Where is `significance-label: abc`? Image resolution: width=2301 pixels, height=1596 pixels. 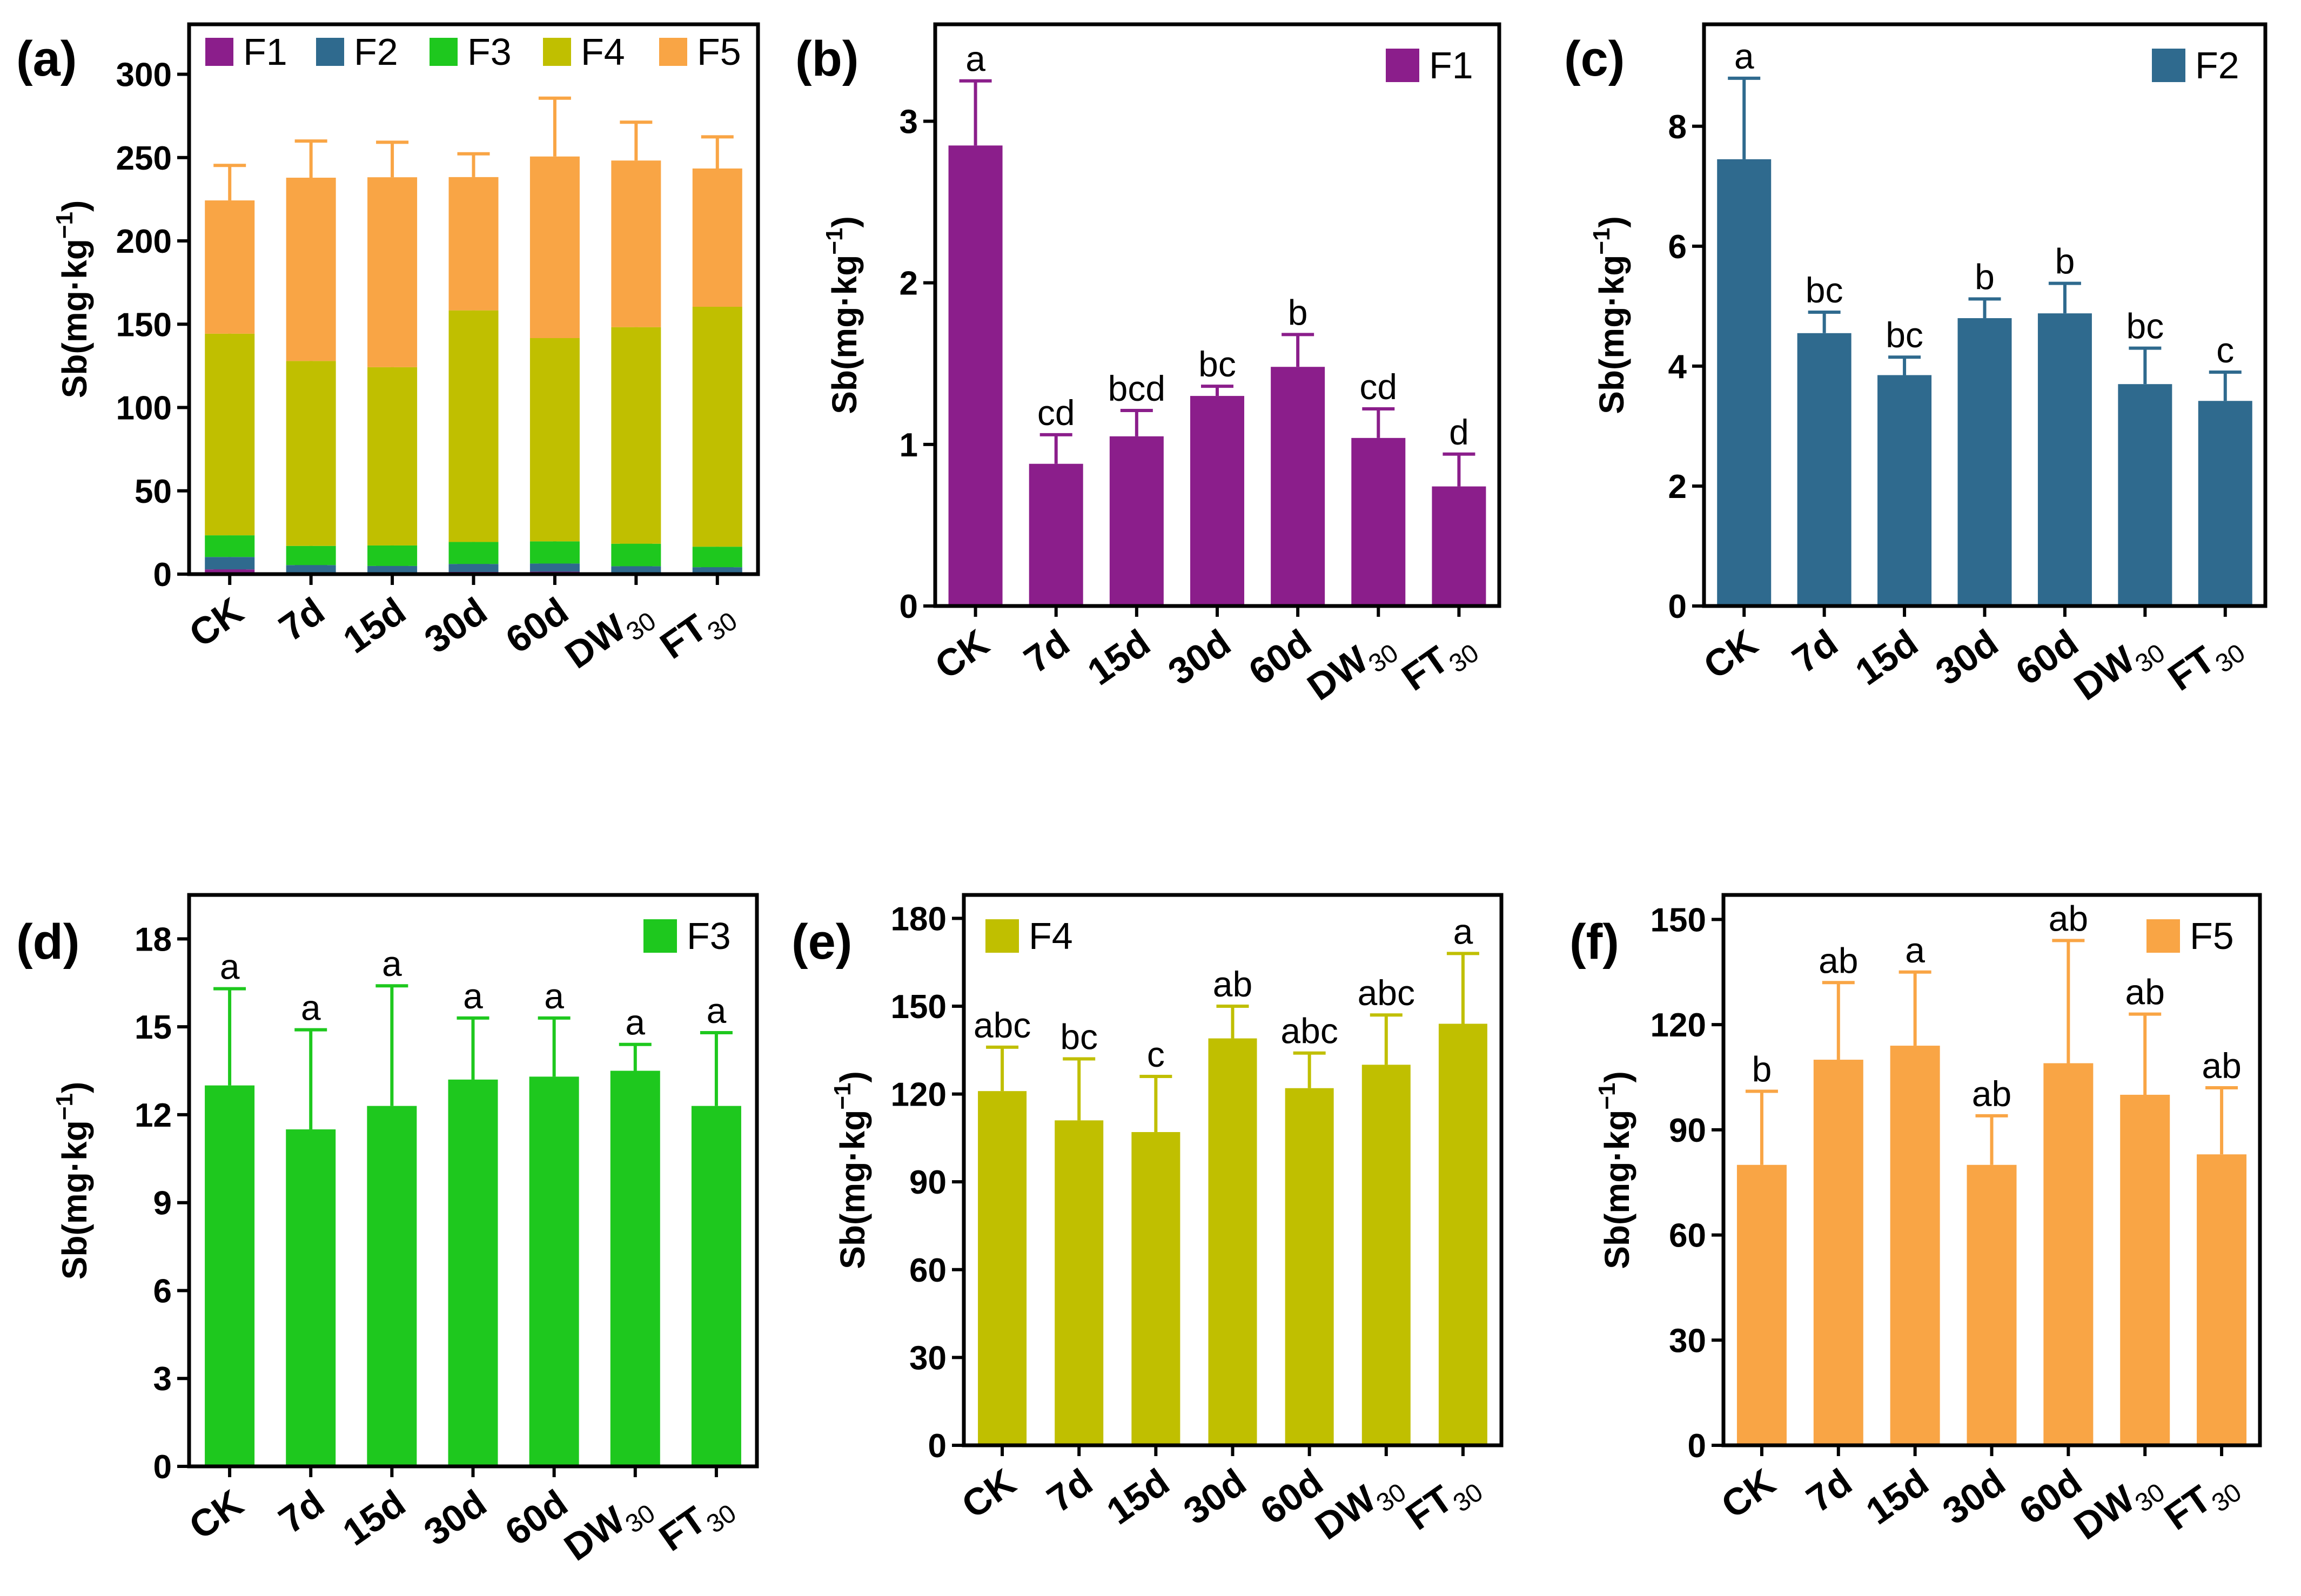 significance-label: abc is located at coordinates (1309, 1031).